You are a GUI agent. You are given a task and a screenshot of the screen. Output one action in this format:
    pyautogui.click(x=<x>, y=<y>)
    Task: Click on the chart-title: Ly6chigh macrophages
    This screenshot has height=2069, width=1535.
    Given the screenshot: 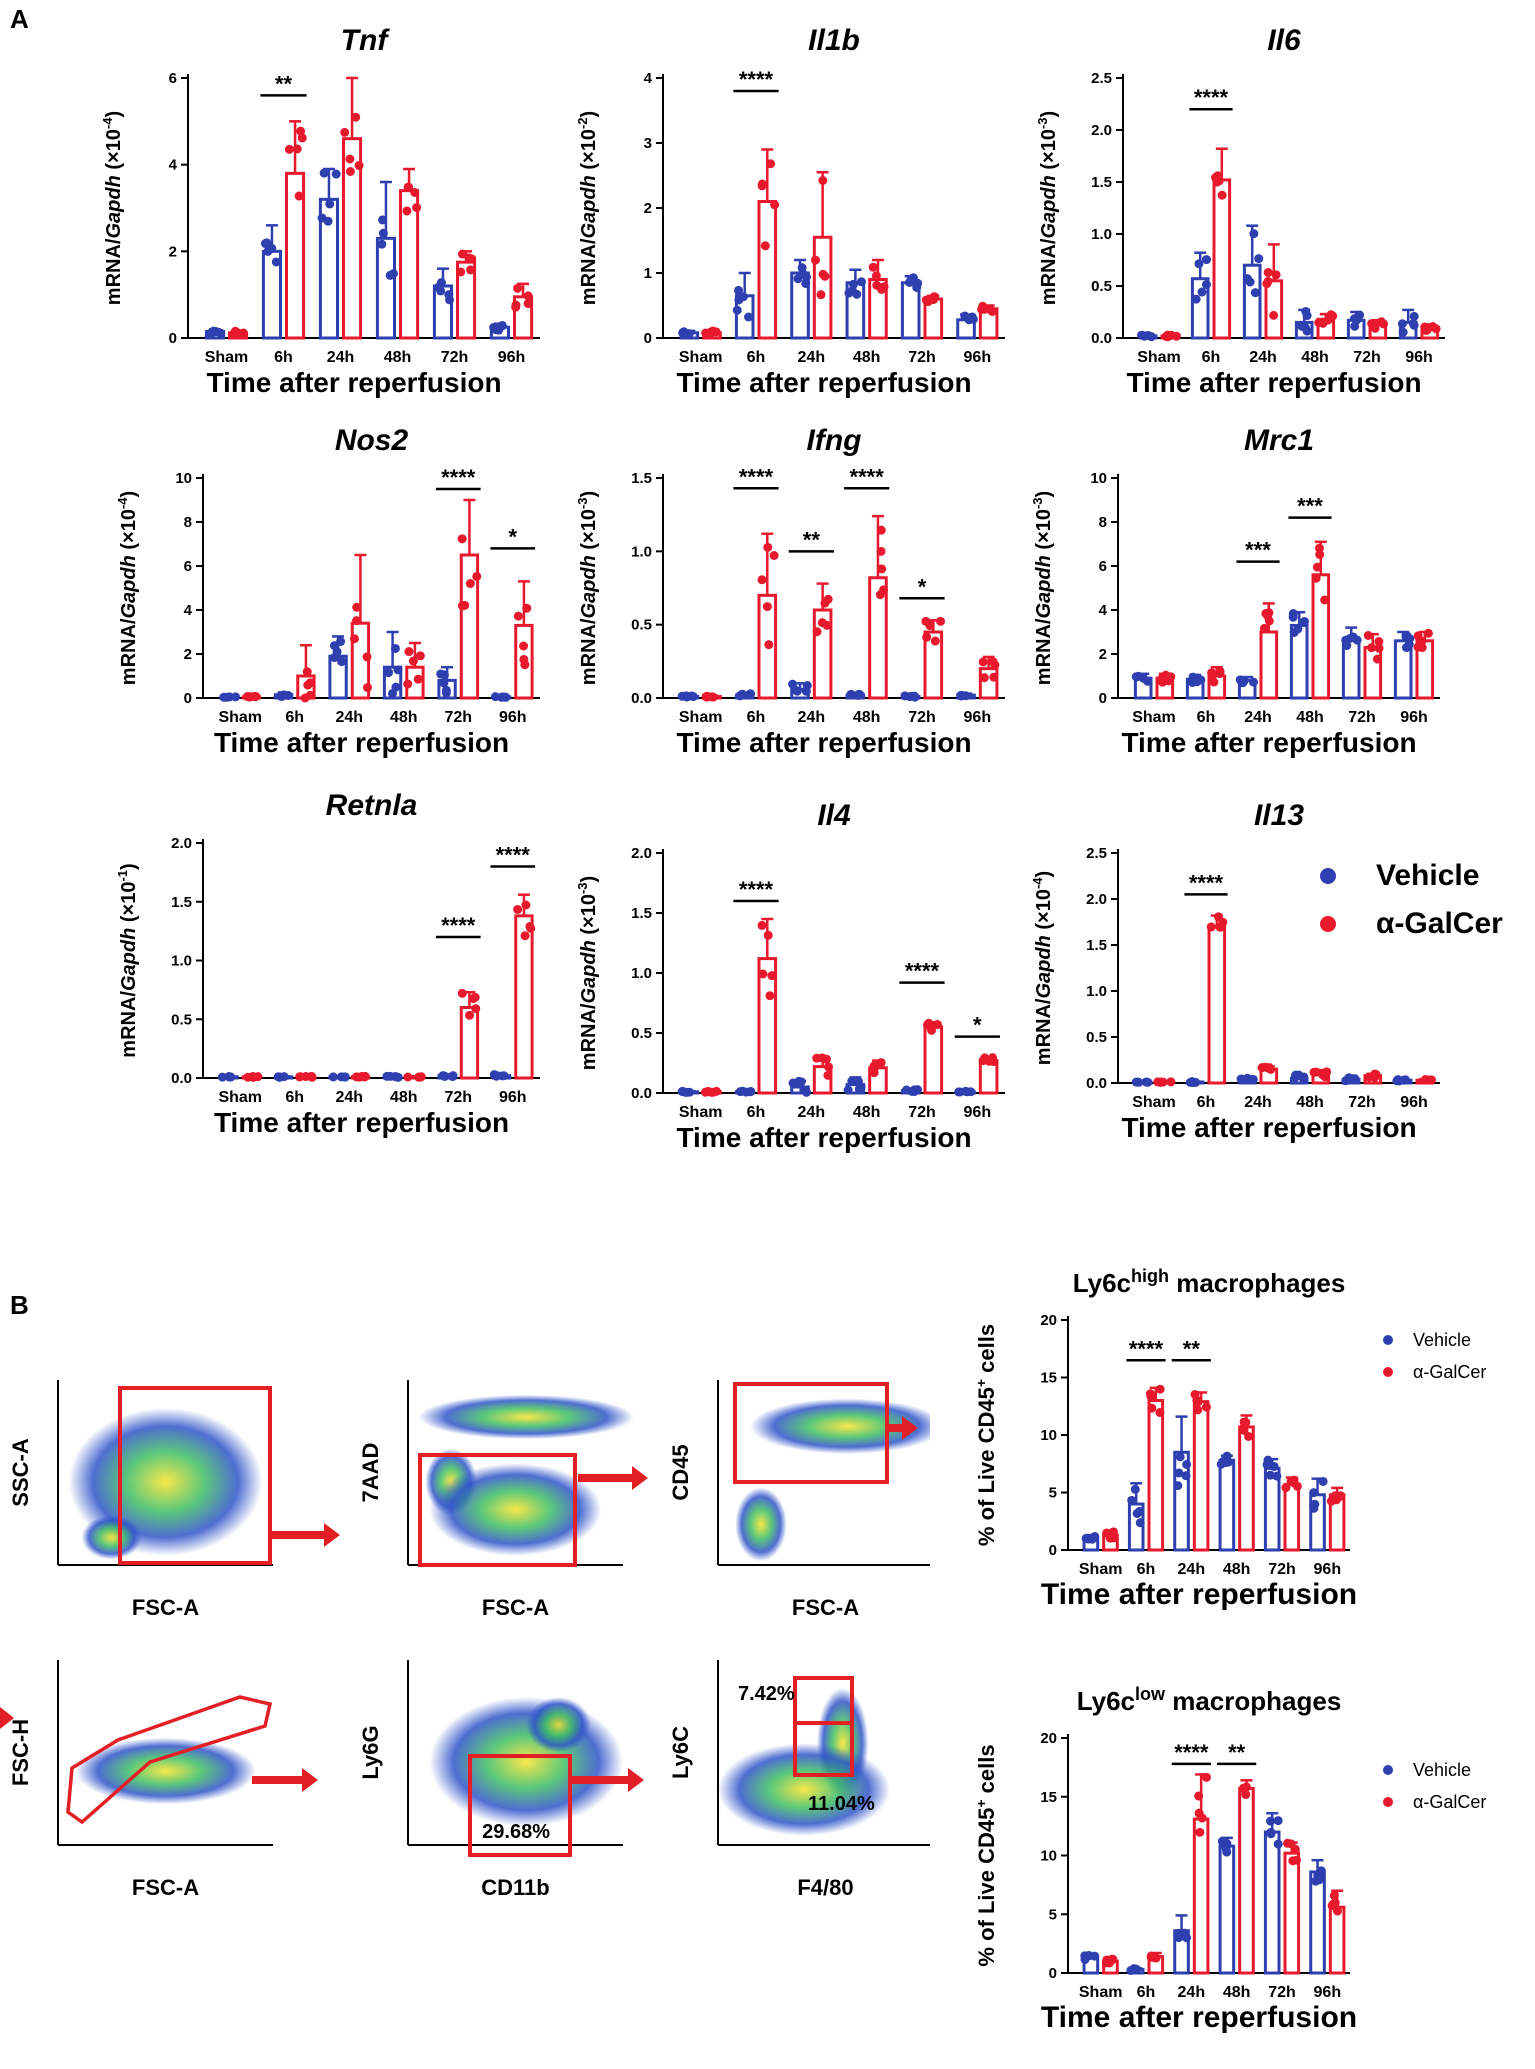 What is the action you would take?
    pyautogui.click(x=1209, y=1282)
    